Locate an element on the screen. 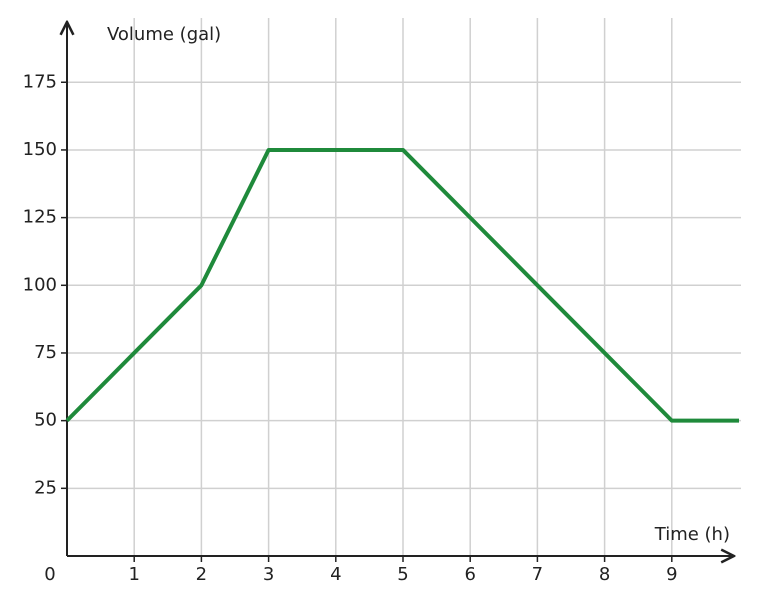 The height and width of the screenshot is (604, 758). x-tick-label: 4 is located at coordinates (335, 574).